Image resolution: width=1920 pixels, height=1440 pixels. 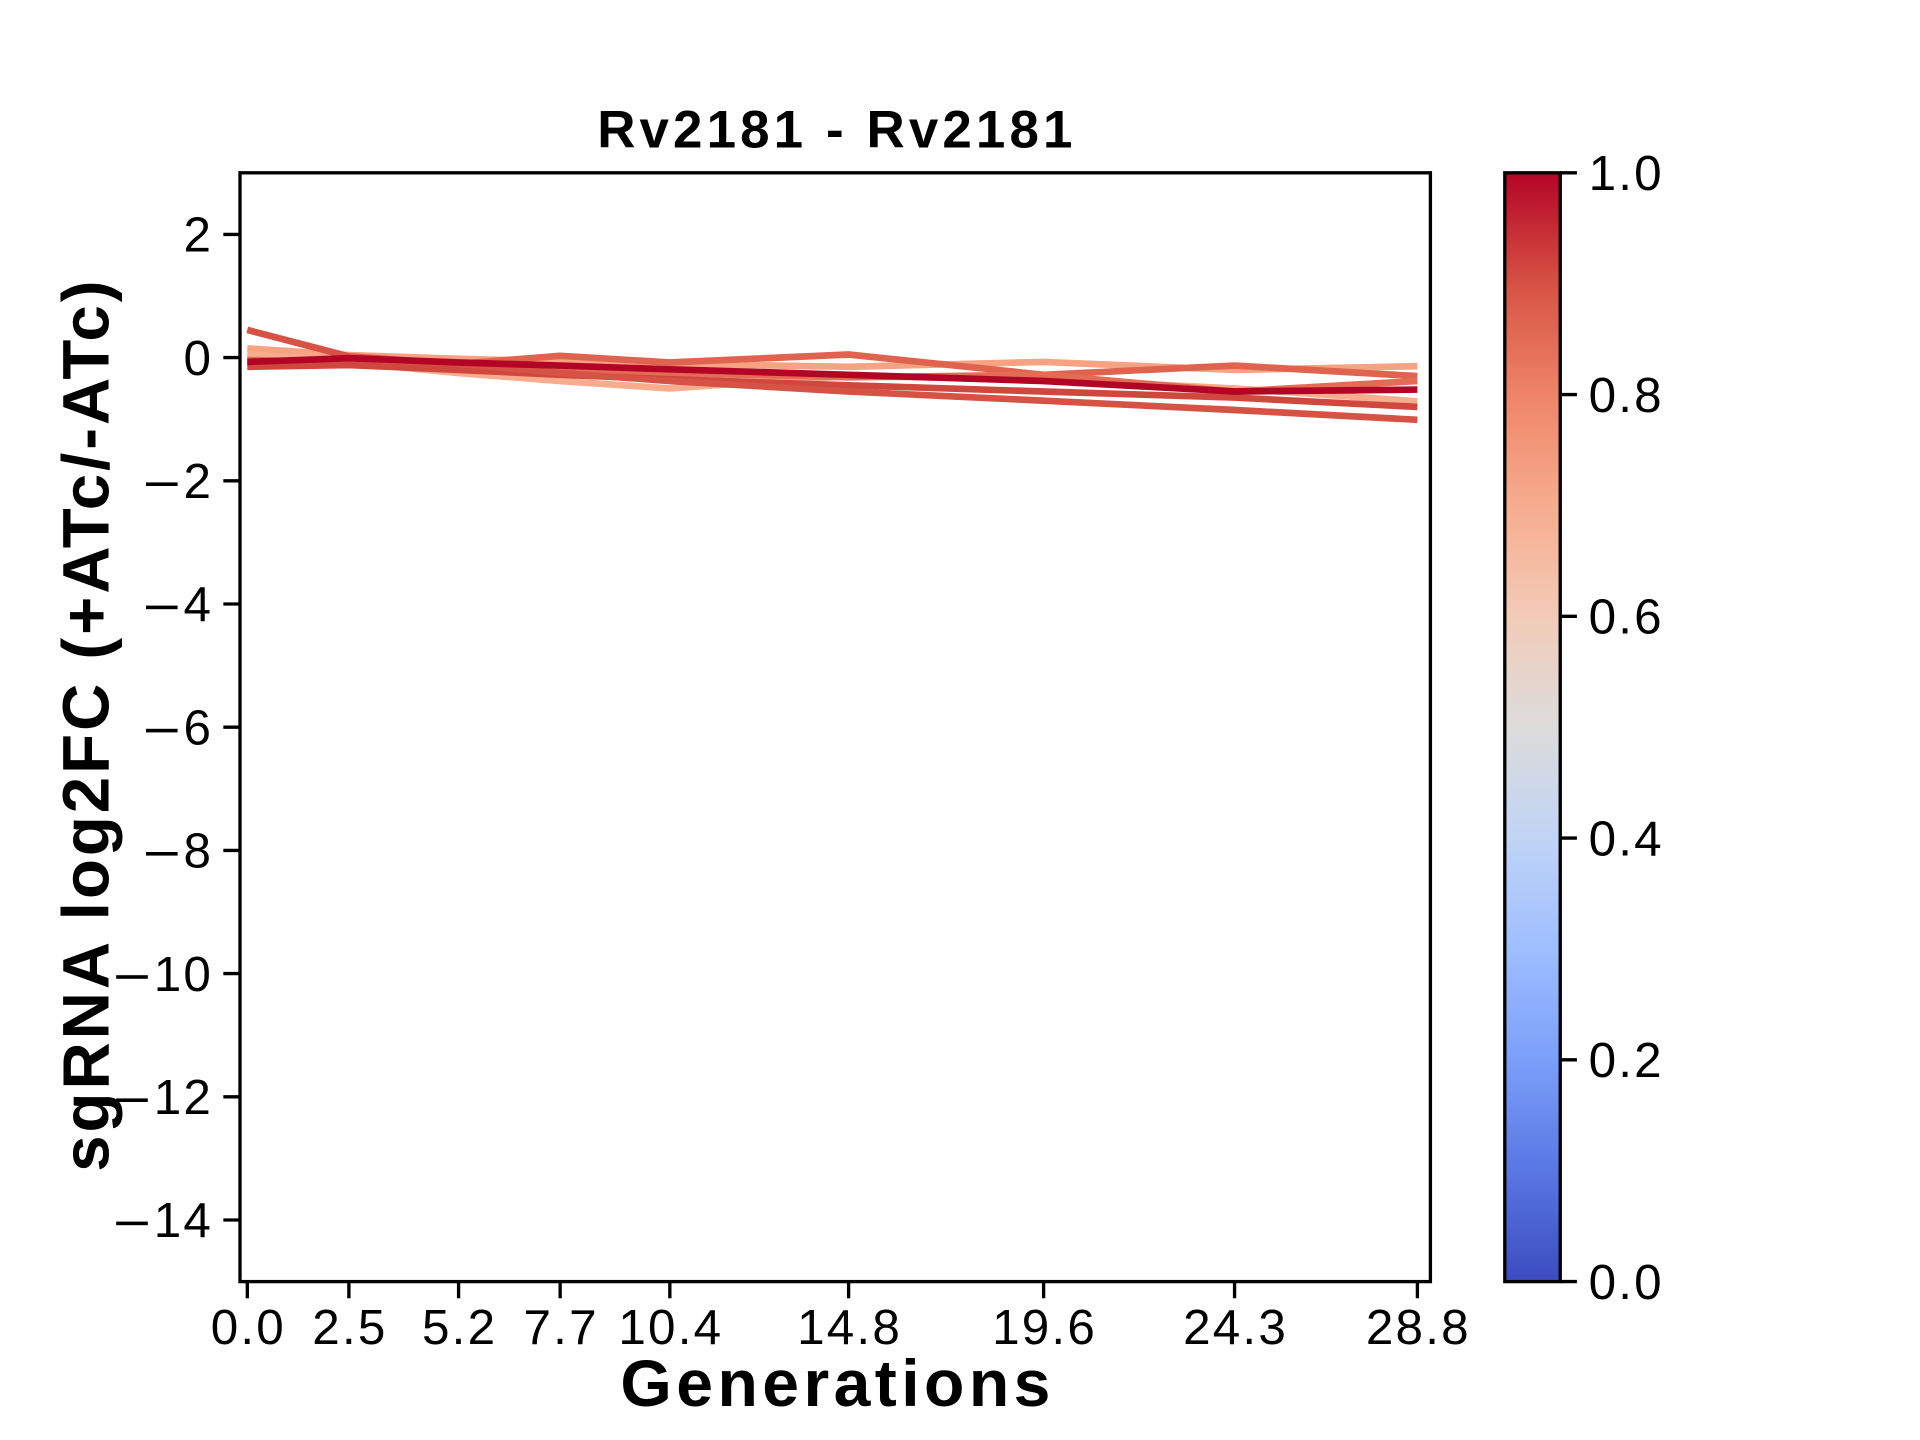 What do you see at coordinates (197, 358) in the screenshot?
I see `svg-text: 0` at bounding box center [197, 358].